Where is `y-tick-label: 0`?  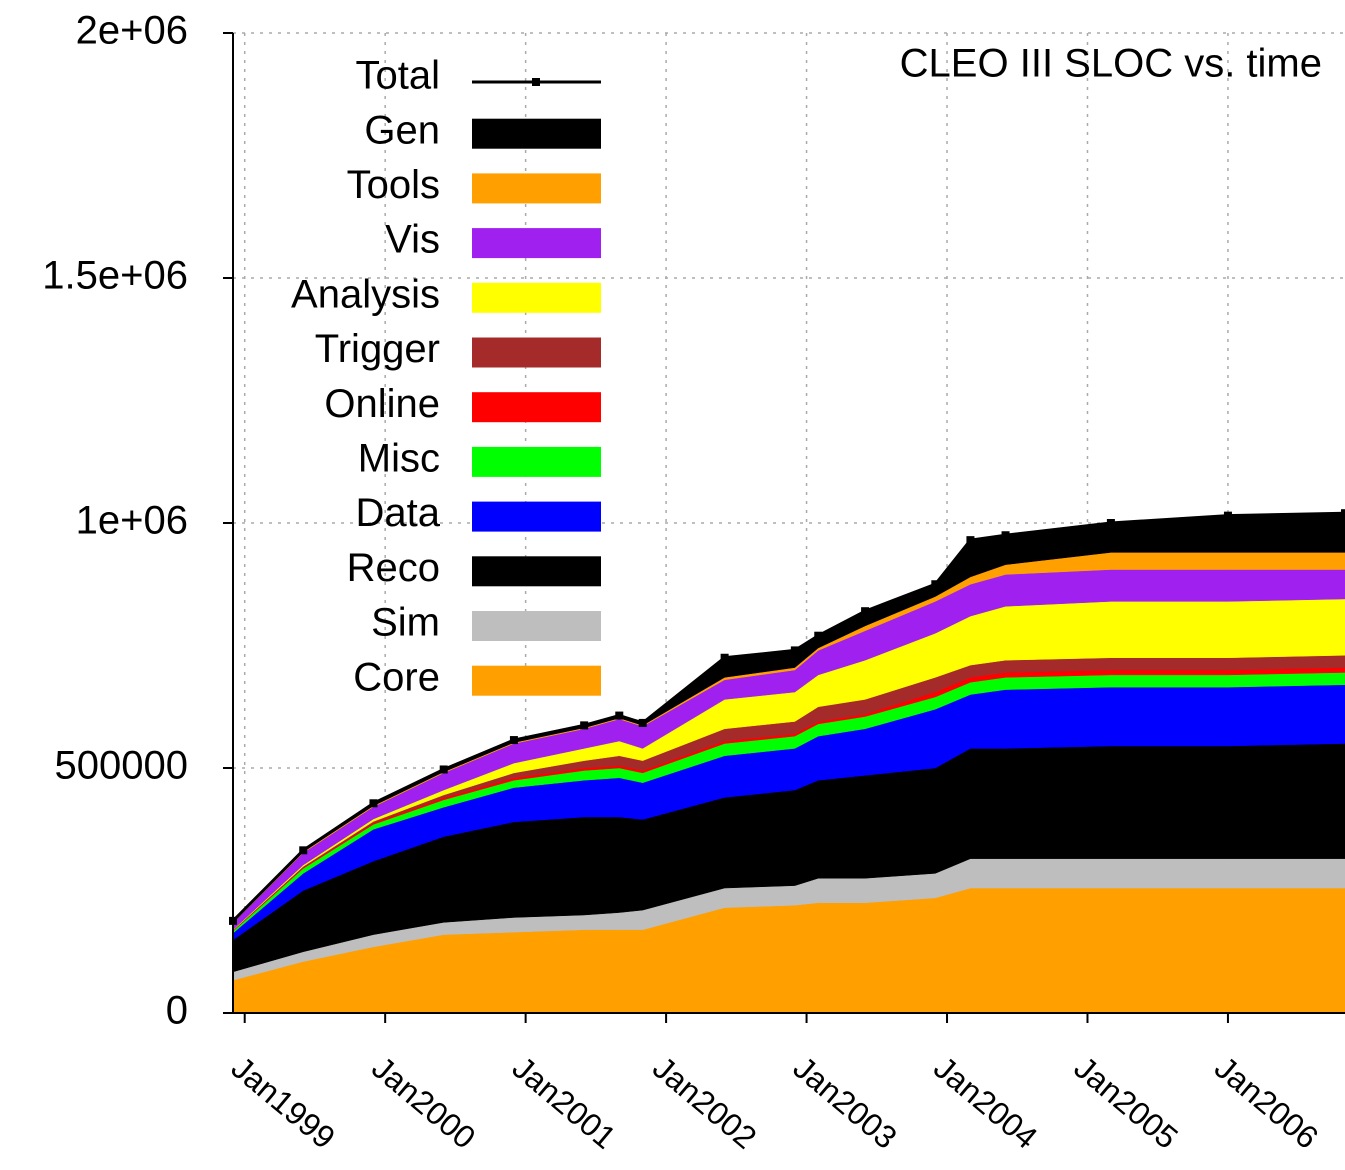 y-tick-label: 0 is located at coordinates (177, 1011).